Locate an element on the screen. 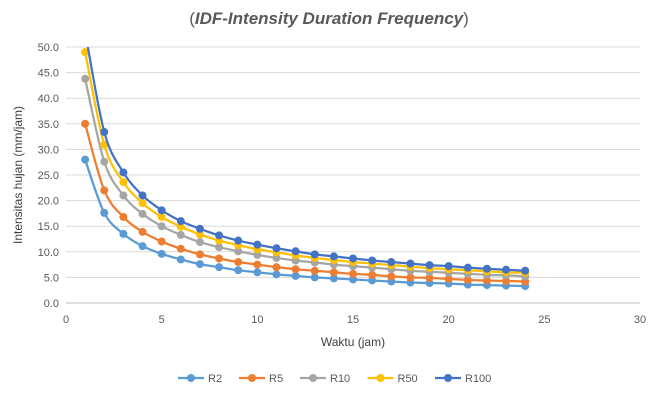  x-tick-label: 25 is located at coordinates (544, 320).